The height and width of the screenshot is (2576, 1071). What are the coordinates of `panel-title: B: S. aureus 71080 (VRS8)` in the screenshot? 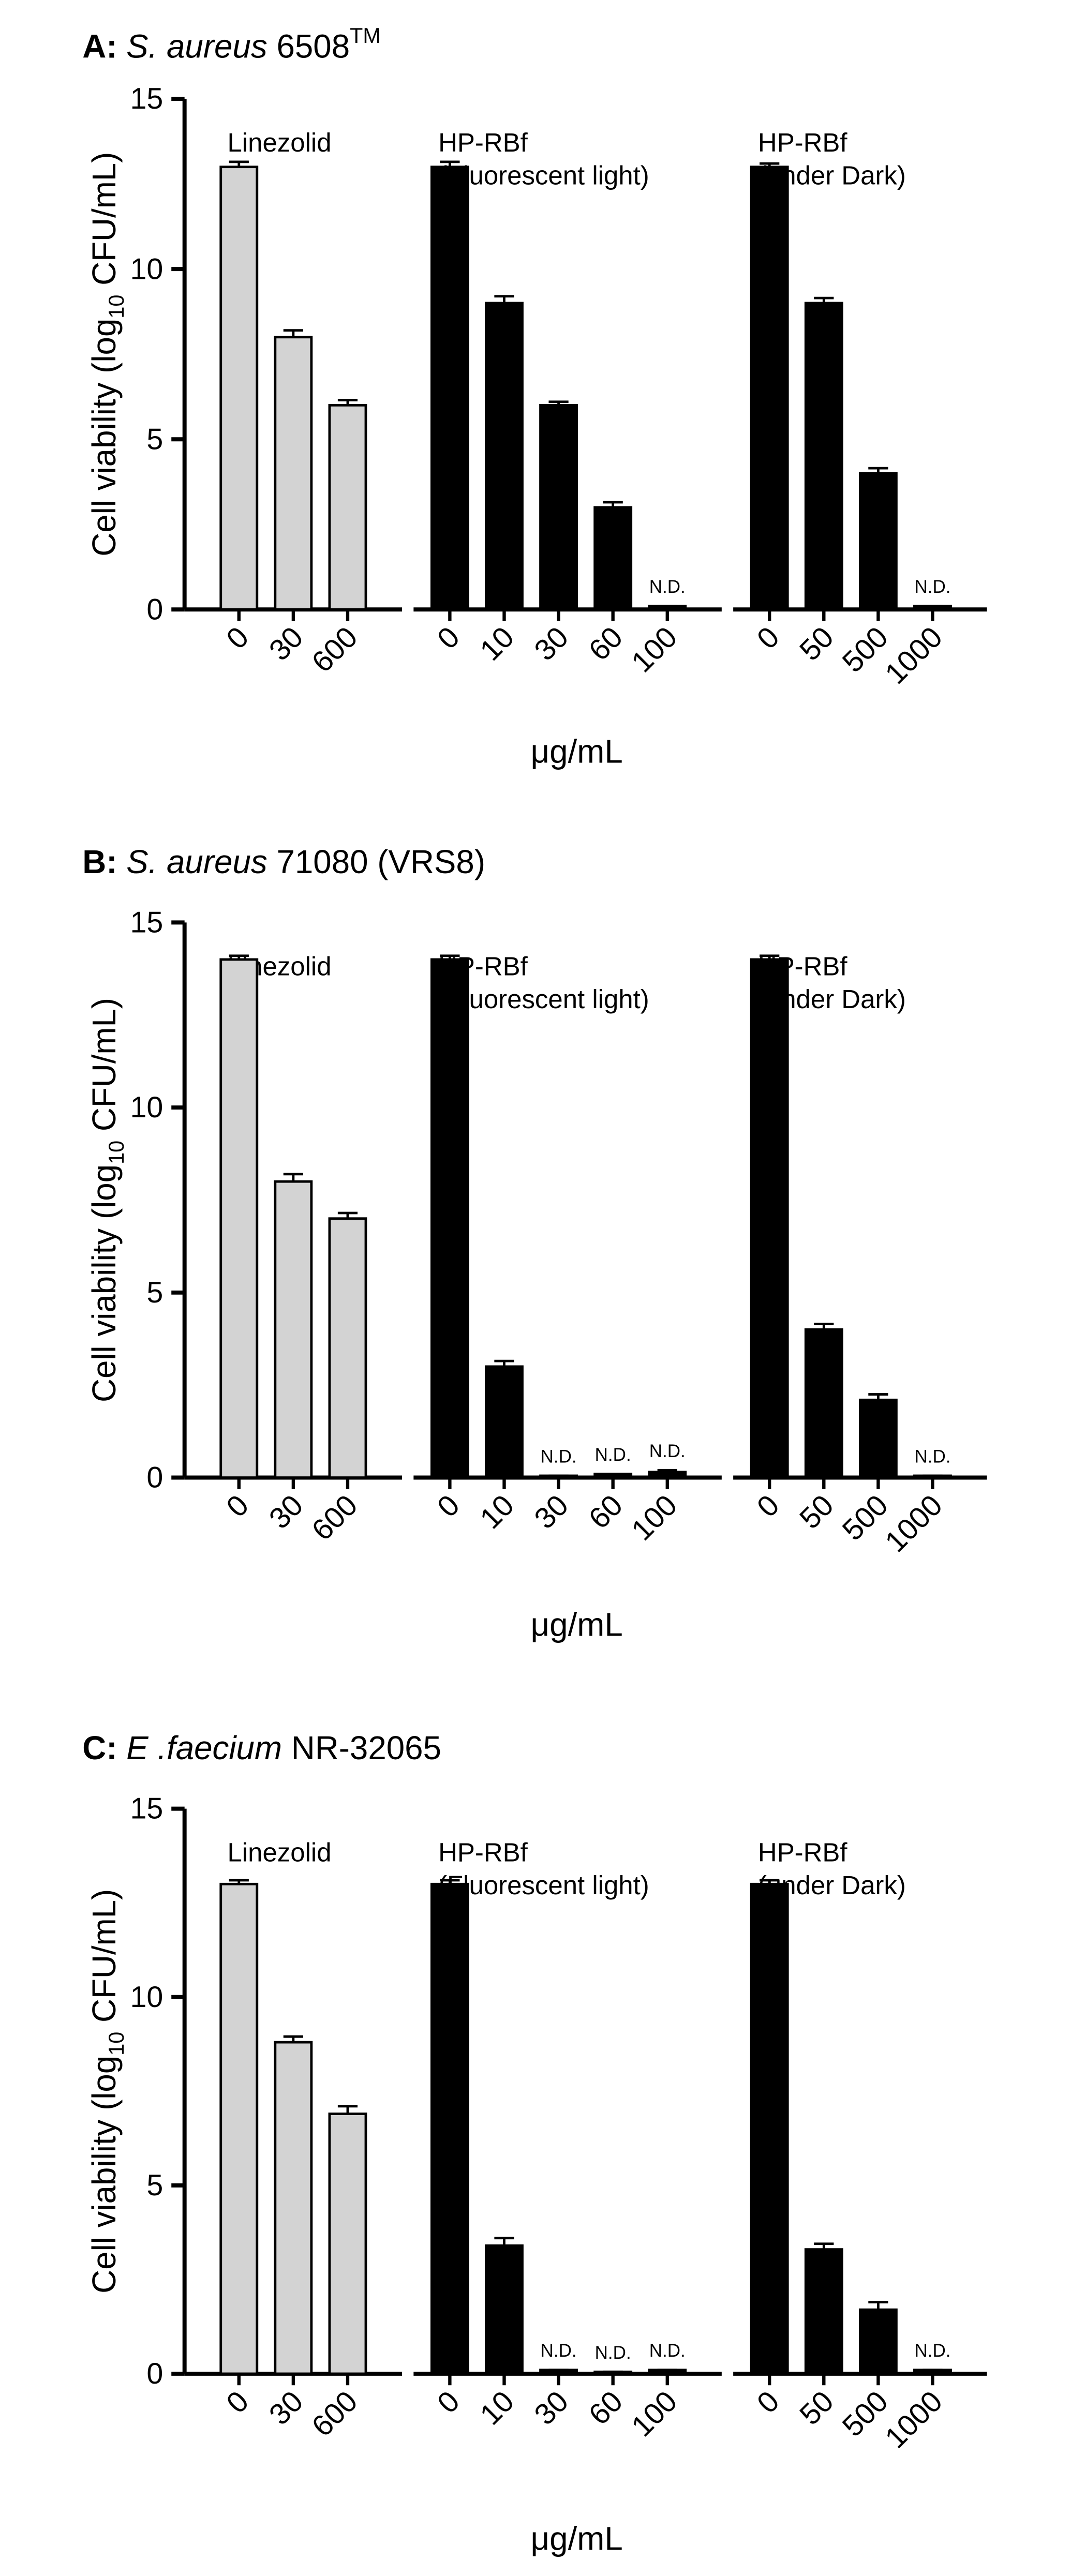 It's located at (284, 862).